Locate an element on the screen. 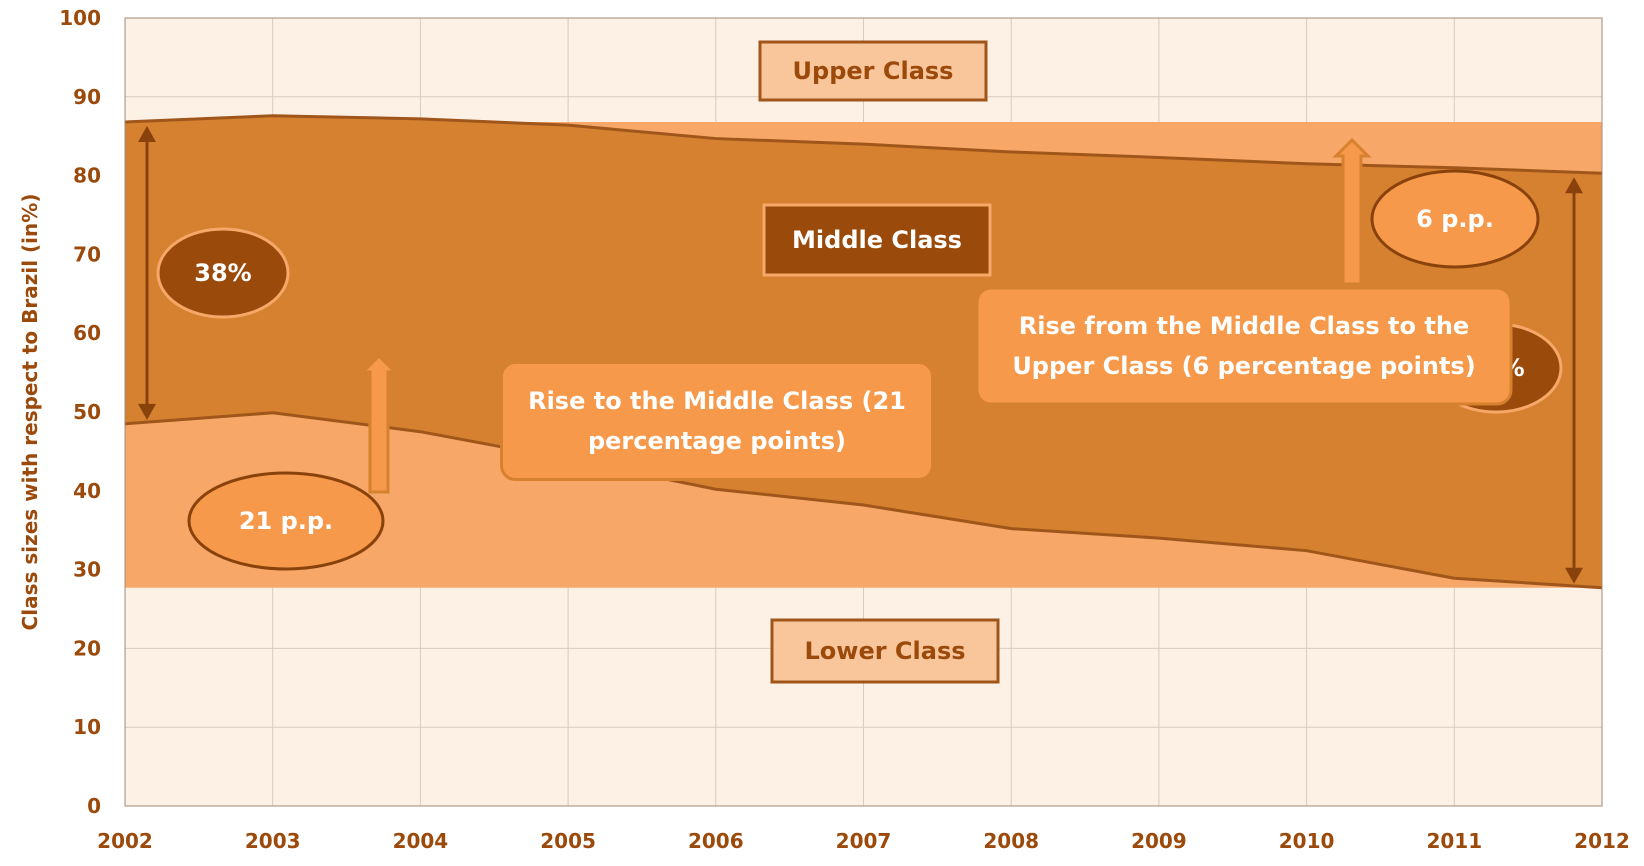  x-tick-label: 2009 is located at coordinates (1159, 841).